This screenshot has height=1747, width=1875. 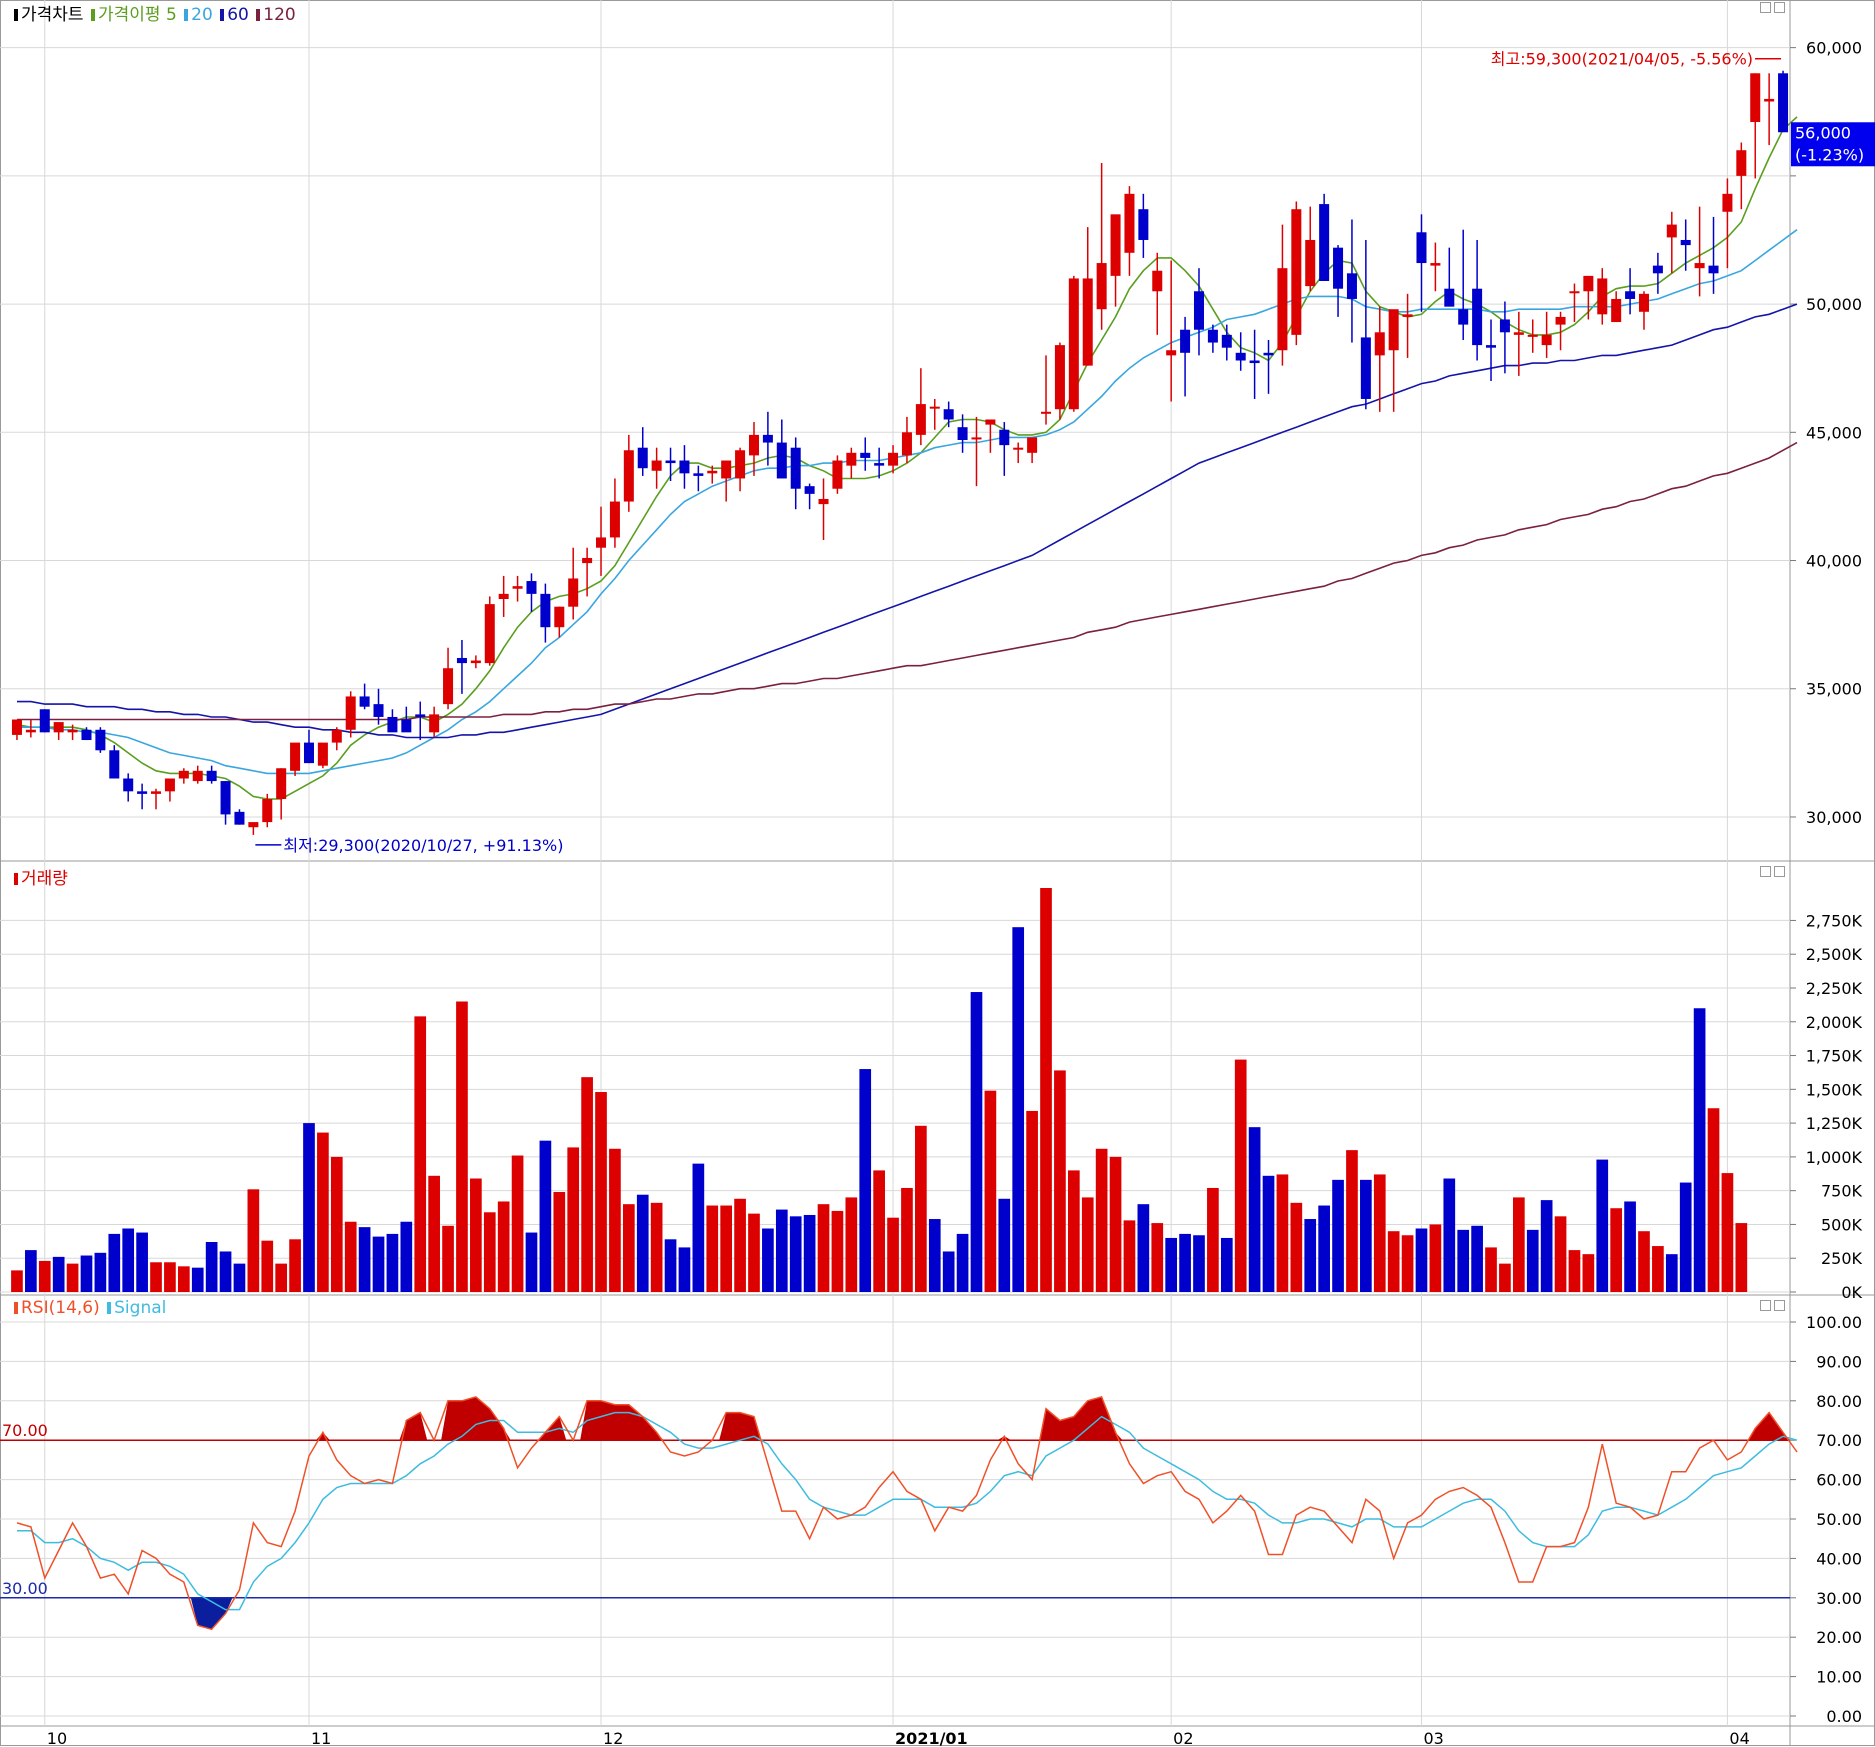 I want to click on volume-panel-minimize-button, so click(x=1765, y=871).